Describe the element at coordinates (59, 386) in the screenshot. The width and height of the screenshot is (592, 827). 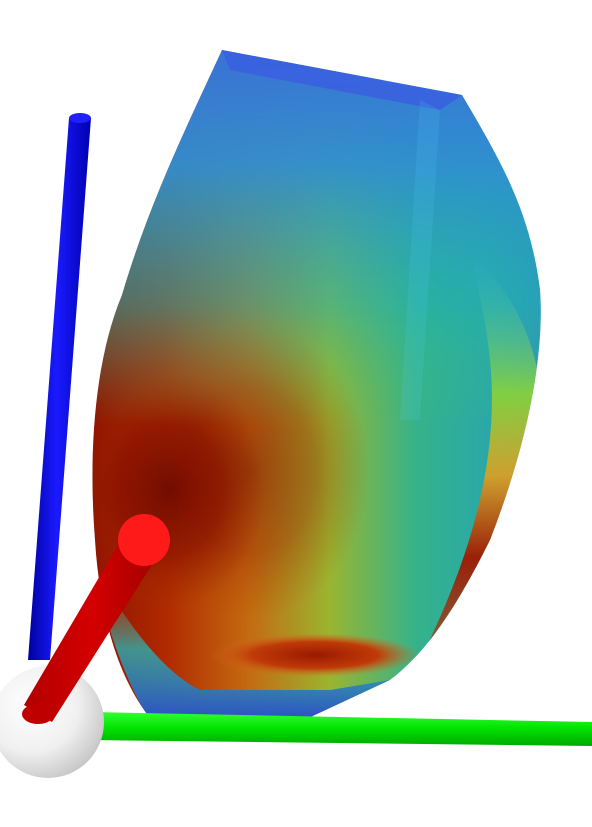
I see `z-axis-rod` at that location.